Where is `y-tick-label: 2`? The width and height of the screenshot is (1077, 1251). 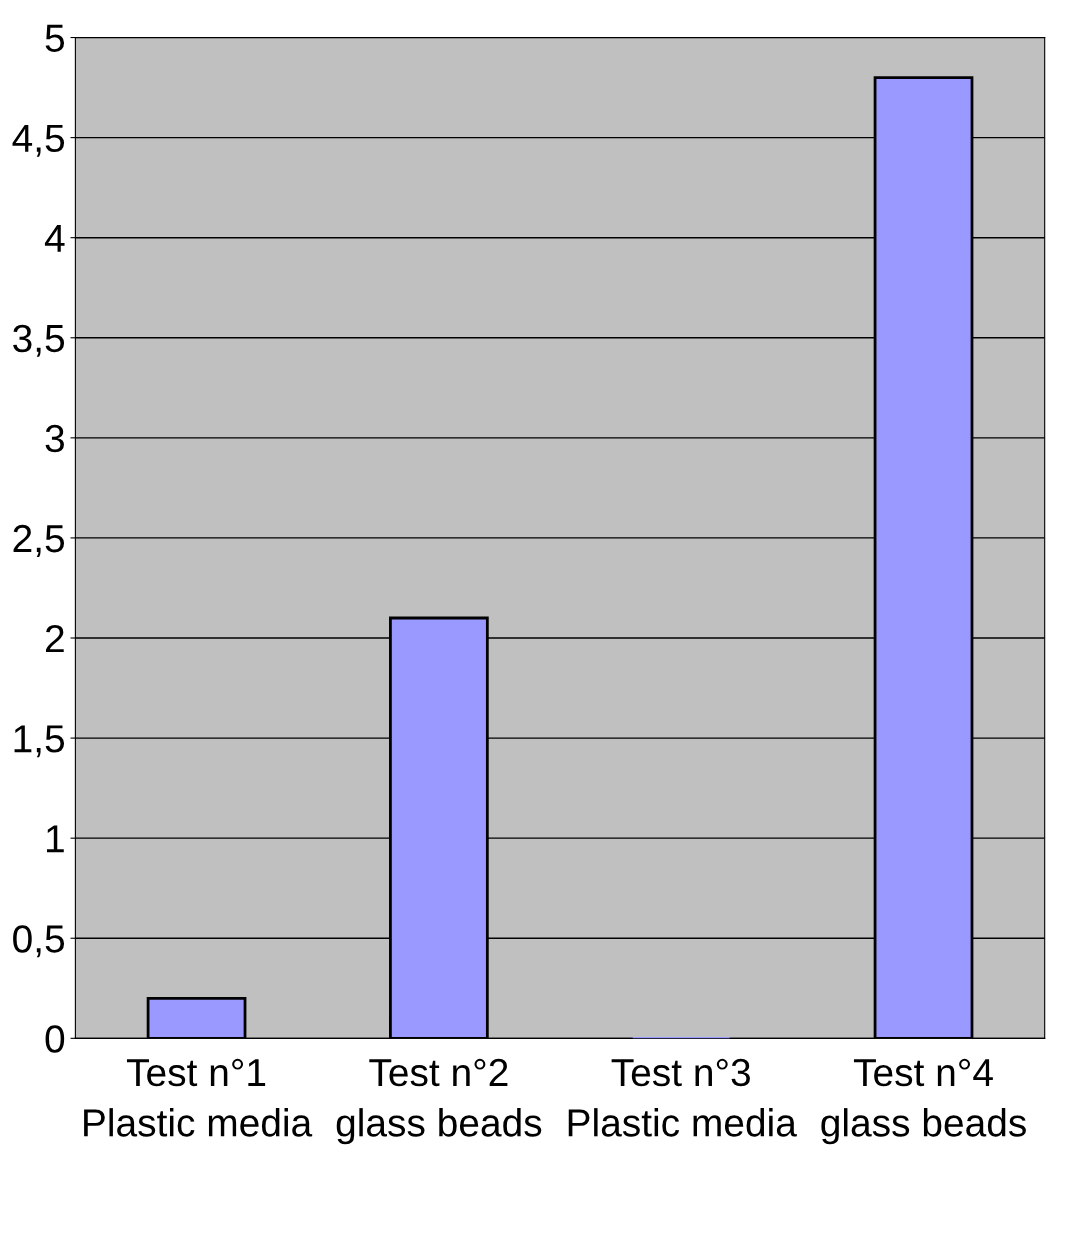 y-tick-label: 2 is located at coordinates (55, 638).